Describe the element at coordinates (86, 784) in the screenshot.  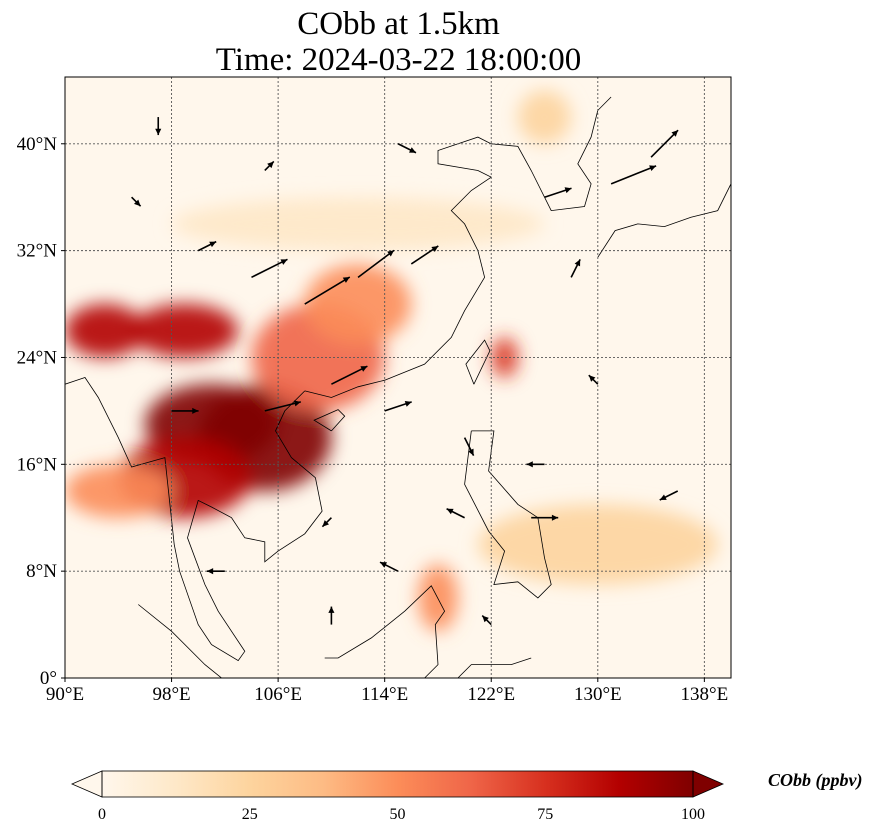
I see `colorbar-min-extend` at that location.